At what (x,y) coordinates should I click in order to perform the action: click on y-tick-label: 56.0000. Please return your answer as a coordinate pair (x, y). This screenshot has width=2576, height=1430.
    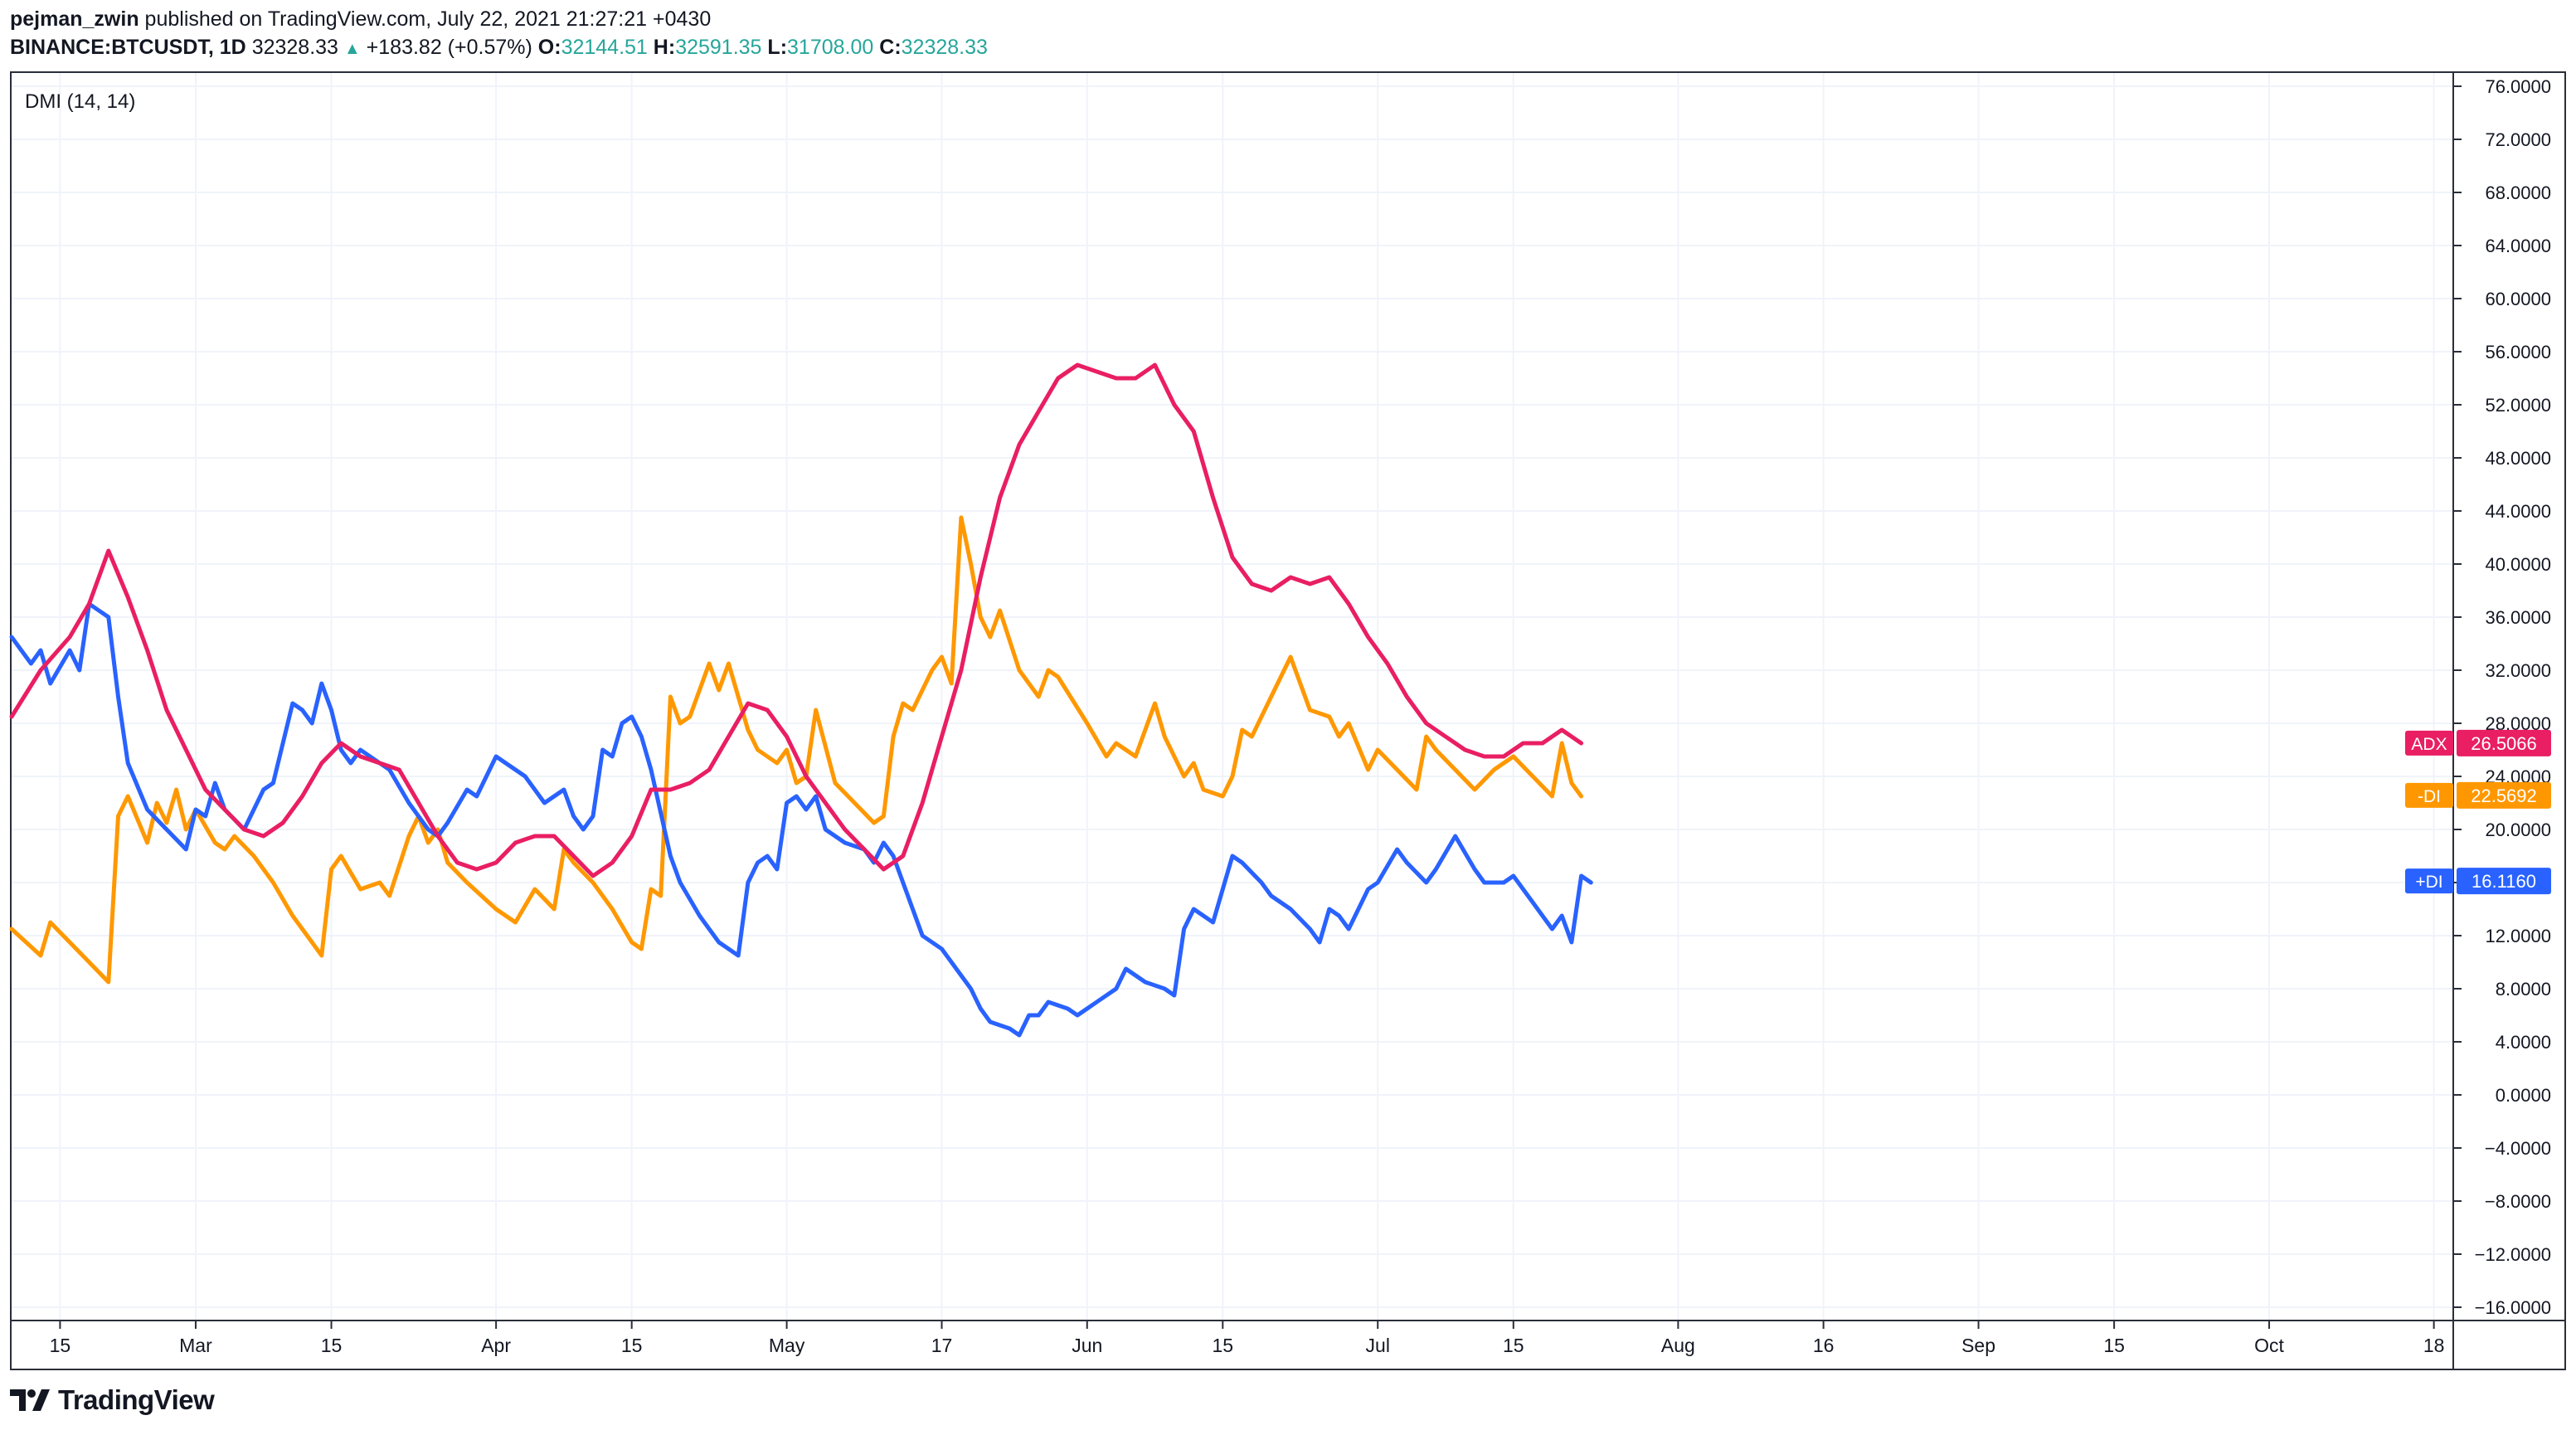
    Looking at the image, I should click on (2518, 352).